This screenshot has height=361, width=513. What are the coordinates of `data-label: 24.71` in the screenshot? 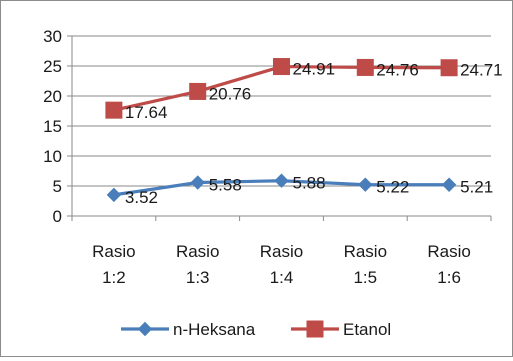 It's located at (481, 70).